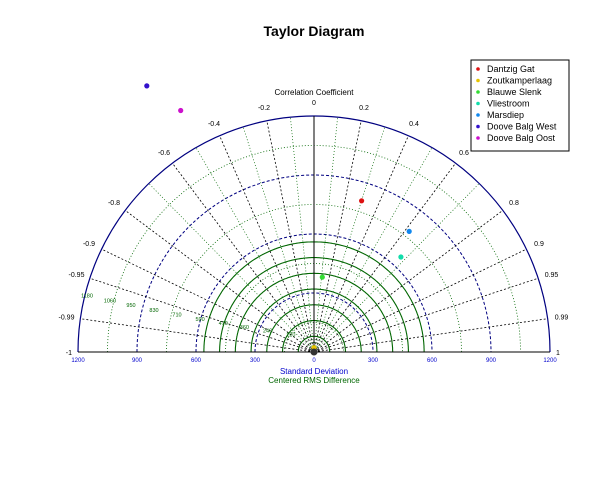 The height and width of the screenshot is (485, 600). Describe the element at coordinates (362, 201) in the screenshot. I see `data-point-dantzig-gat` at that location.